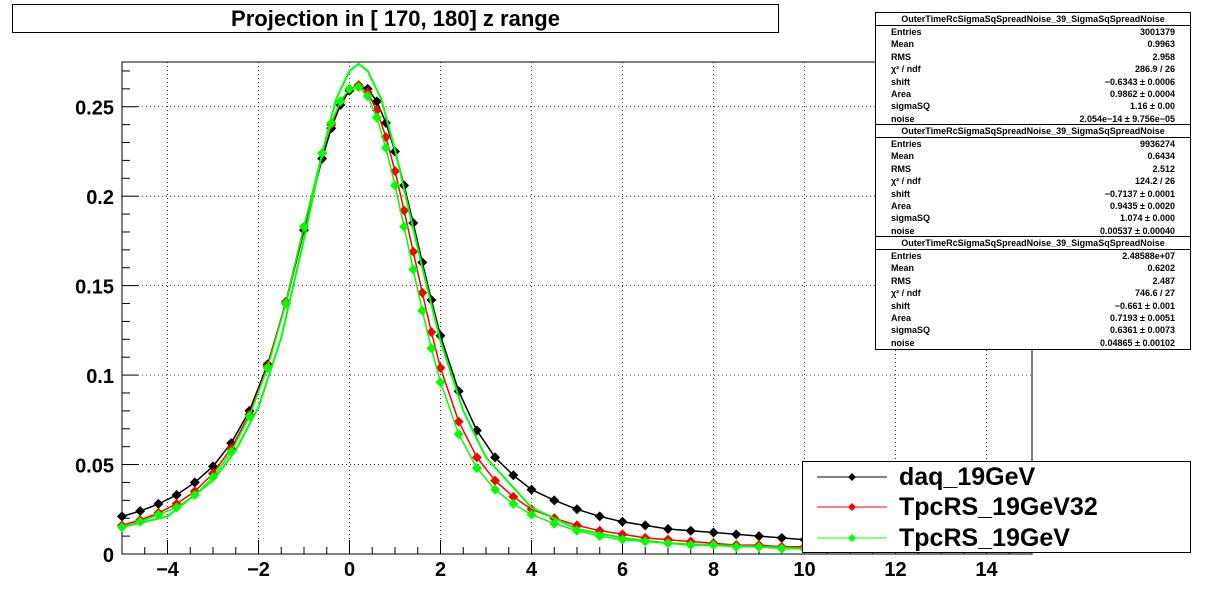  Describe the element at coordinates (1154, 181) in the screenshot. I see `stats-value: 124.2 / 26` at that location.